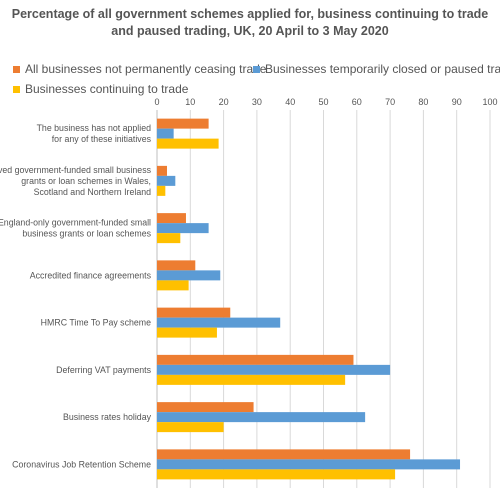 Image resolution: width=500 pixels, height=500 pixels. Describe the element at coordinates (323, 102) in the screenshot. I see `x-tick-label: 50` at that location.